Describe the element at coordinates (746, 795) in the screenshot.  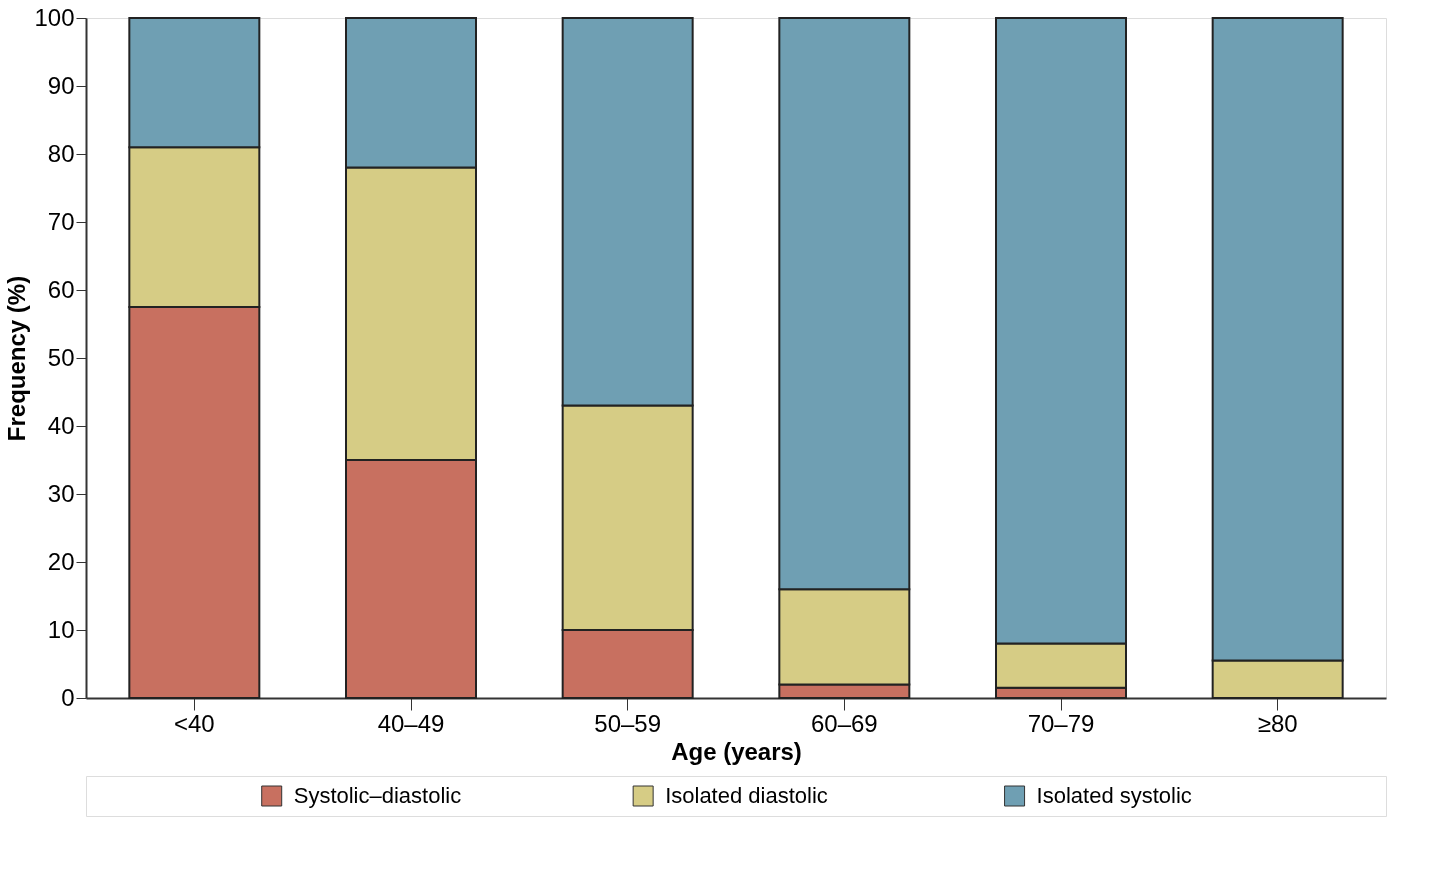
I see `legend-label: Isolated diastolic` at that location.